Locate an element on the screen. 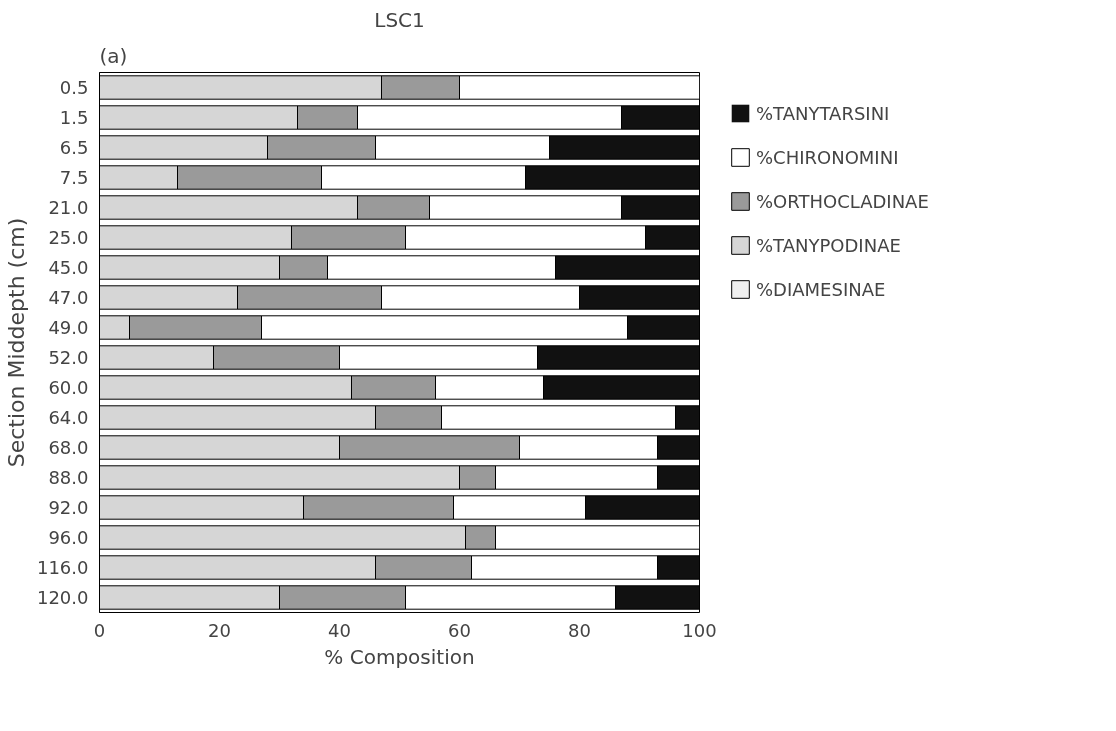 The width and height of the screenshot is (1116, 731). y-tick-label: 0.5 is located at coordinates (74, 87).